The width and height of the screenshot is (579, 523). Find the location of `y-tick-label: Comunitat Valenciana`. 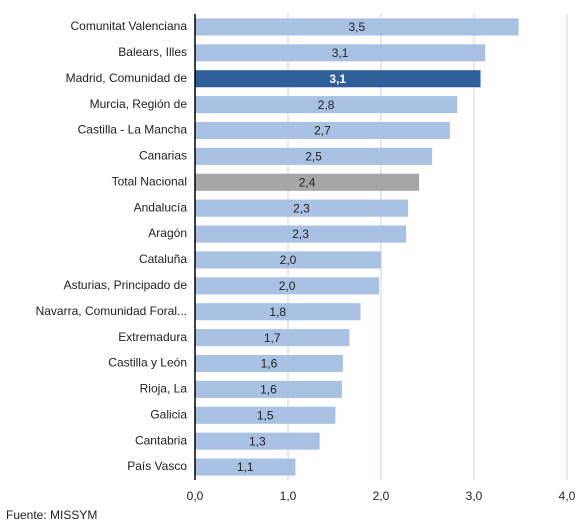

y-tick-label: Comunitat Valenciana is located at coordinates (128, 26).